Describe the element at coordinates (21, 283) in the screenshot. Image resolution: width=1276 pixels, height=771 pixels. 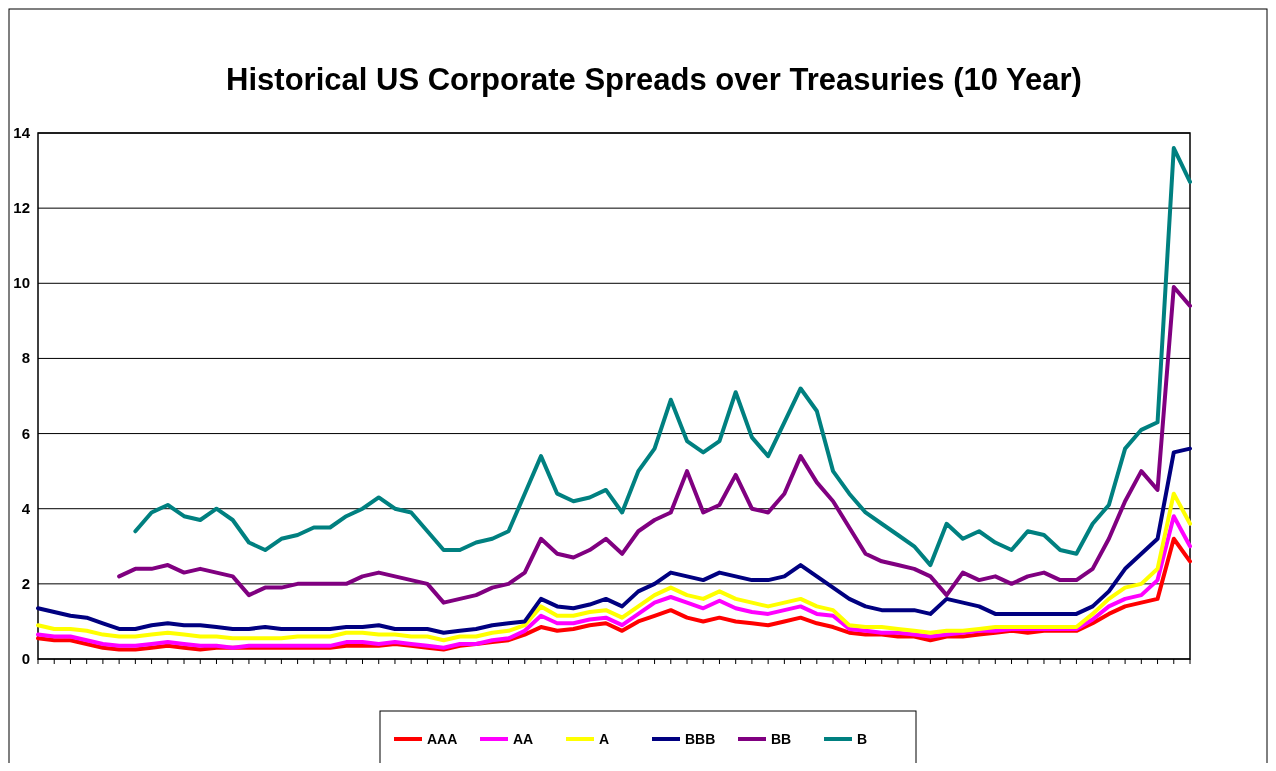
I see `y-tick-label: 10` at that location.